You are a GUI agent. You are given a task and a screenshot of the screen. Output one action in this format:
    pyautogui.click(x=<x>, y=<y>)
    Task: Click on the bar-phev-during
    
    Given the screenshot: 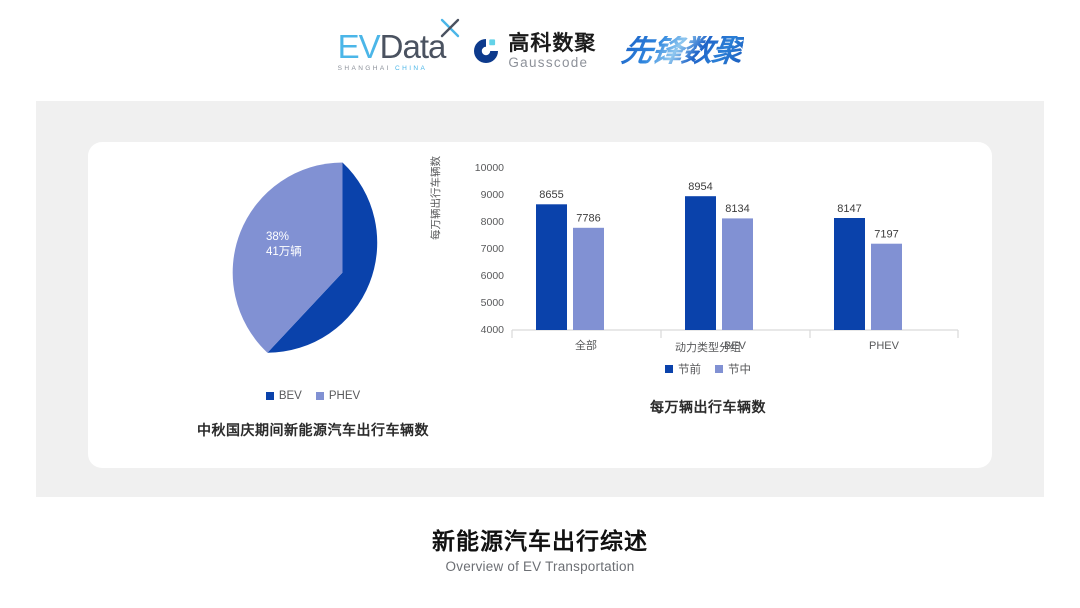 What is the action you would take?
    pyautogui.click(x=886, y=286)
    